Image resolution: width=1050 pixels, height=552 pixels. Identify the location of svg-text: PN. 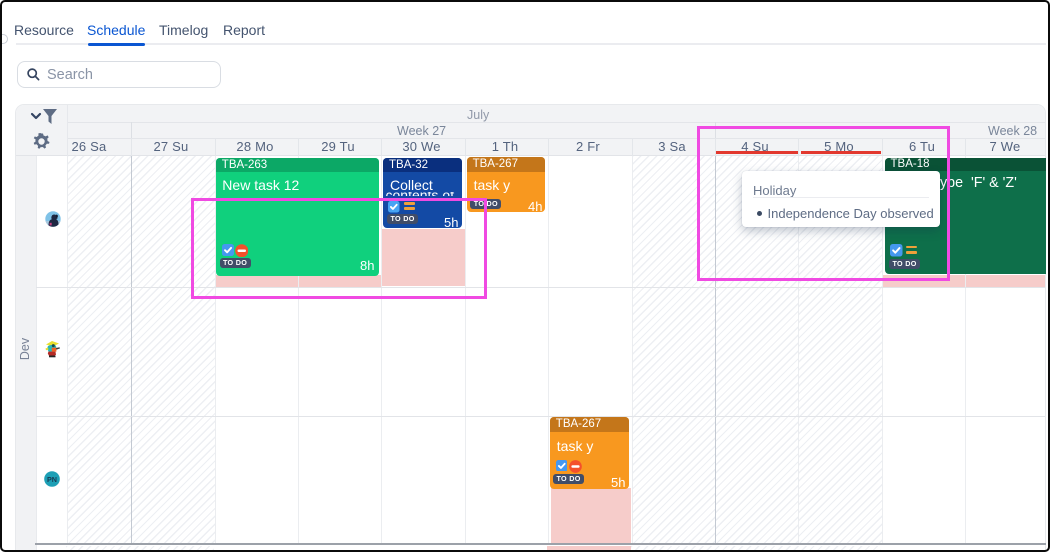
(52, 479).